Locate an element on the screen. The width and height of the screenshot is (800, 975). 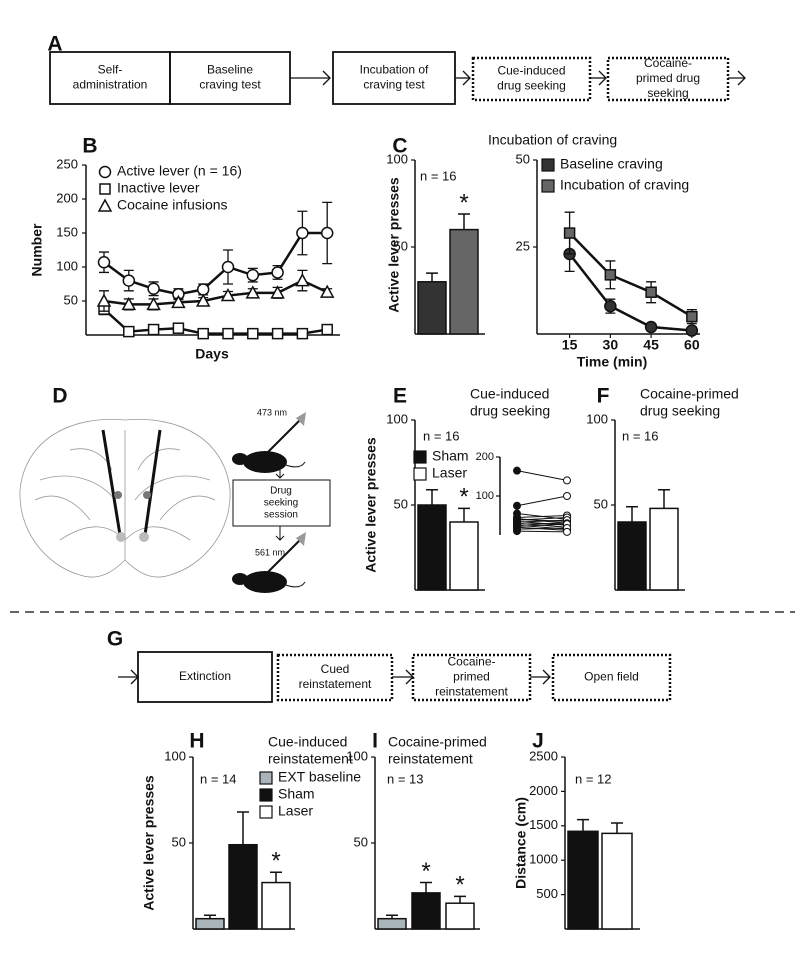
legend-label: Active lever (n = 16) is located at coordinates (179, 171).